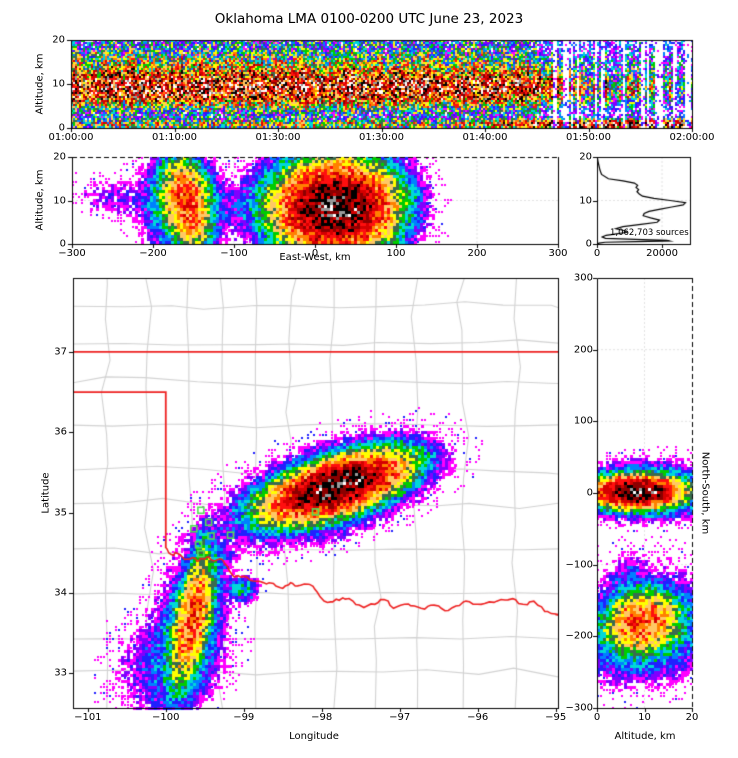 This screenshot has height=758, width=738. What do you see at coordinates (58, 84) in the screenshot?
I see `time-height-ytick: 10` at bounding box center [58, 84].